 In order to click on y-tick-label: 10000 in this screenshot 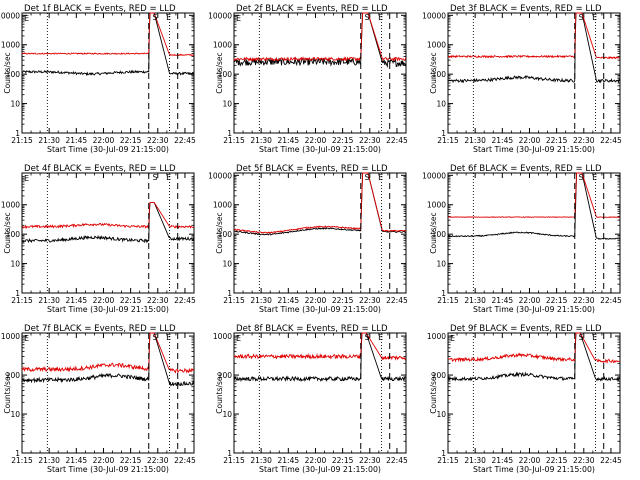, I will do `click(434, 15)`.